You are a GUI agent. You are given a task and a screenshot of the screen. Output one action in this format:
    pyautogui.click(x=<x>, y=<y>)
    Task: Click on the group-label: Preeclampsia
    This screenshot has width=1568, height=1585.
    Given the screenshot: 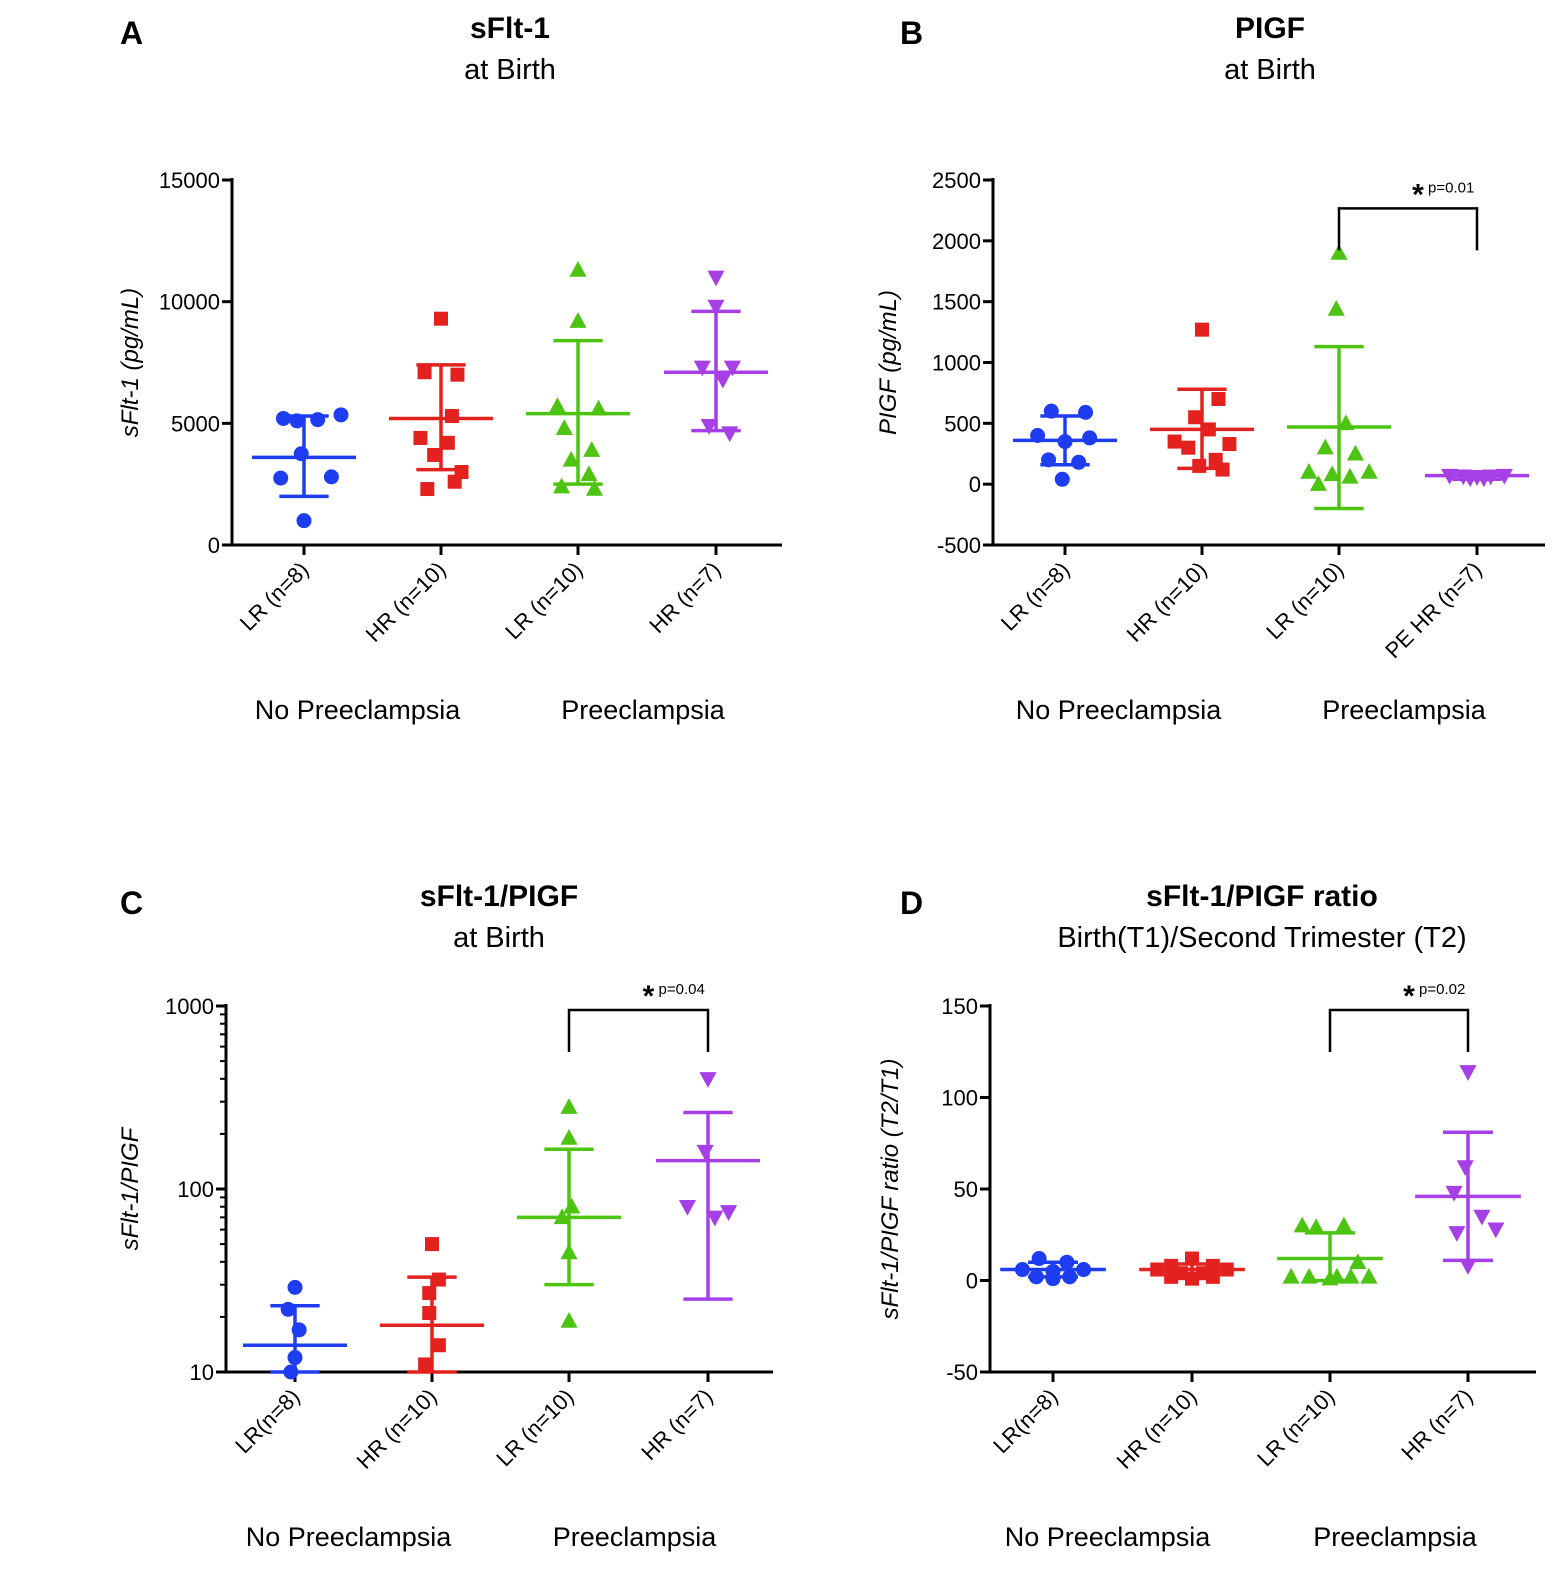 What is the action you would take?
    pyautogui.click(x=643, y=710)
    